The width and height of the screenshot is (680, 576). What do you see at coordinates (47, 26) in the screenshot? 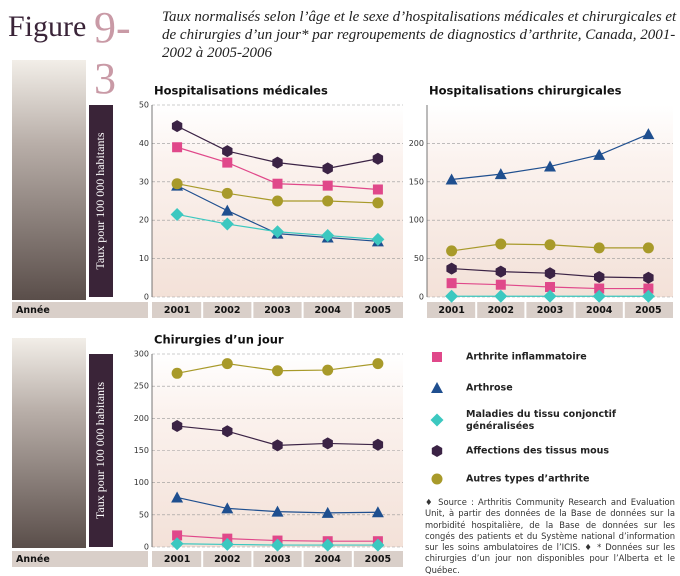
I see `figure-word: Figure` at bounding box center [47, 26].